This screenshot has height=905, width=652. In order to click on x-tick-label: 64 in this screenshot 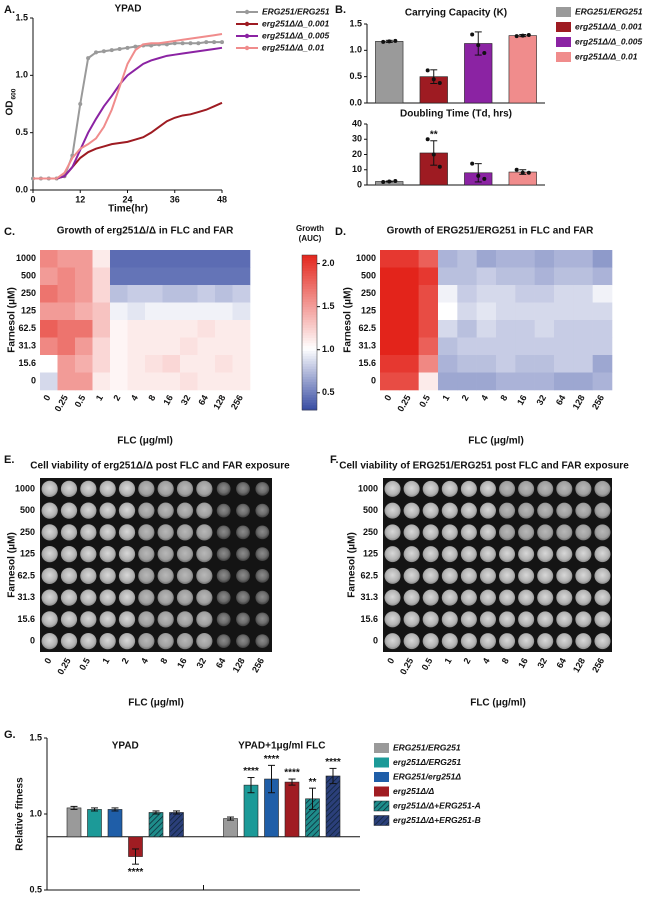, I will do `click(221, 663)`.